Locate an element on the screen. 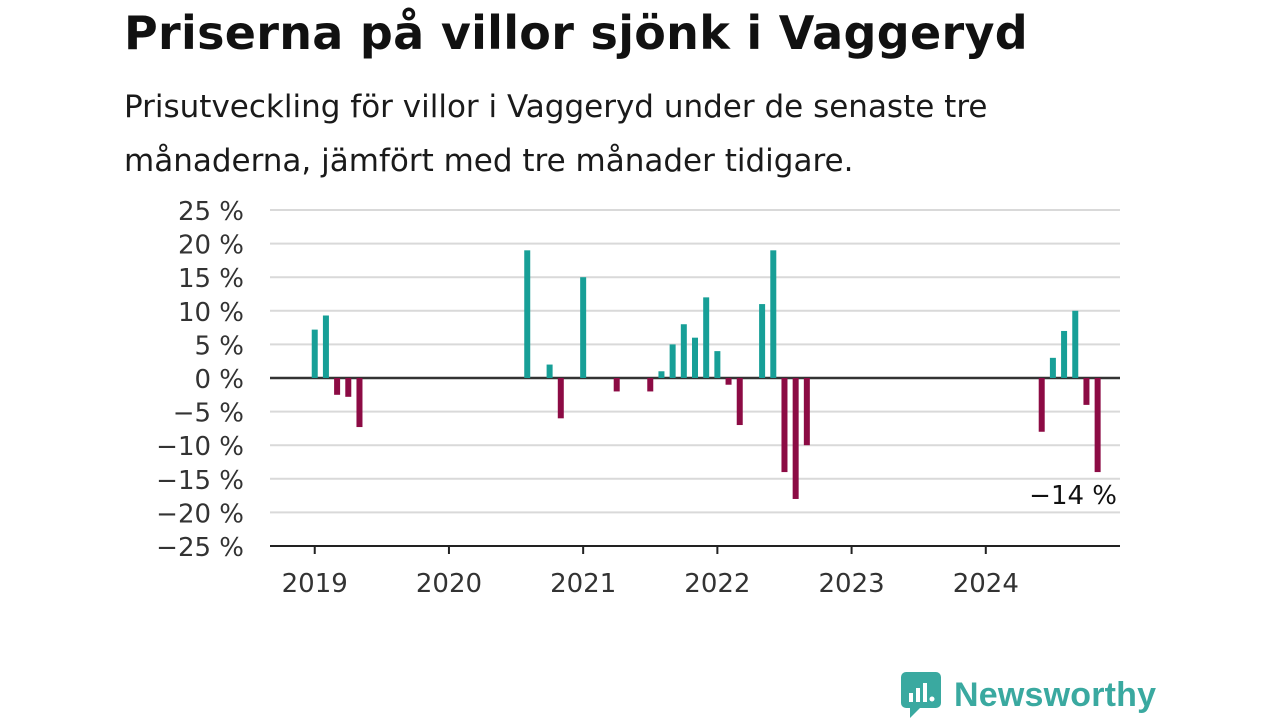 The width and height of the screenshot is (1280, 720). x-tick-label: 2023 is located at coordinates (851, 584).